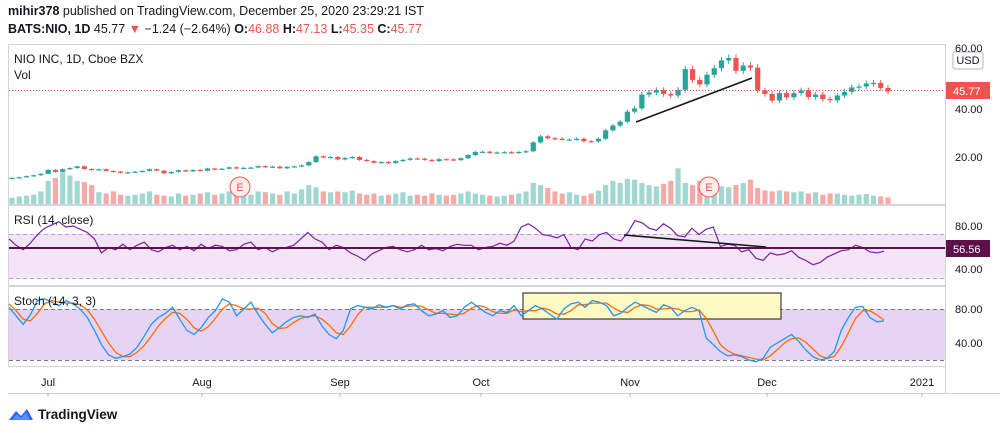 The image size is (1000, 433). What do you see at coordinates (695, 241) in the screenshot?
I see `rsi-trend-line` at bounding box center [695, 241].